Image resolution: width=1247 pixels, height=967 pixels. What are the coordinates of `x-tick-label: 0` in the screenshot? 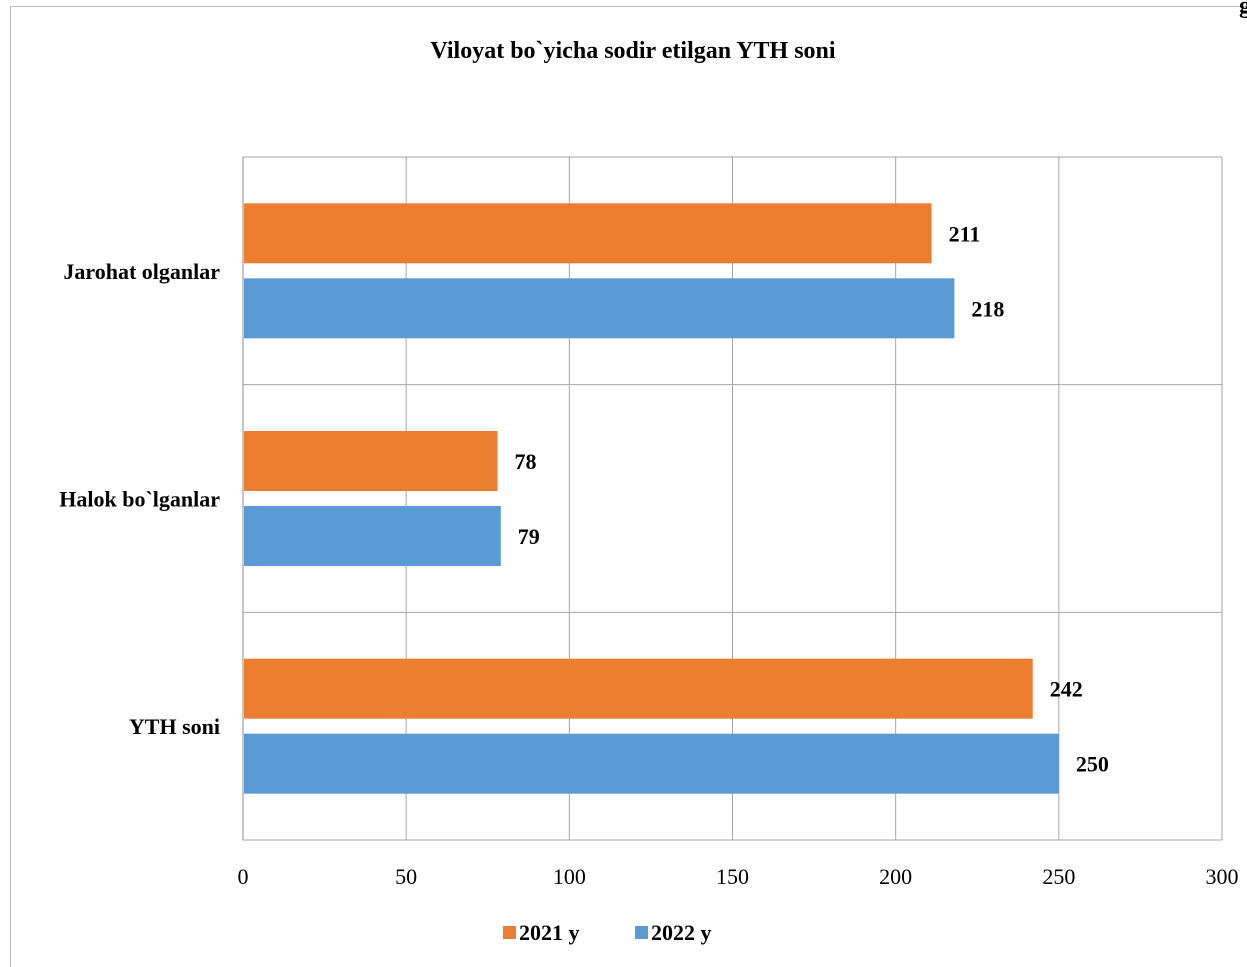 It's located at (243, 876).